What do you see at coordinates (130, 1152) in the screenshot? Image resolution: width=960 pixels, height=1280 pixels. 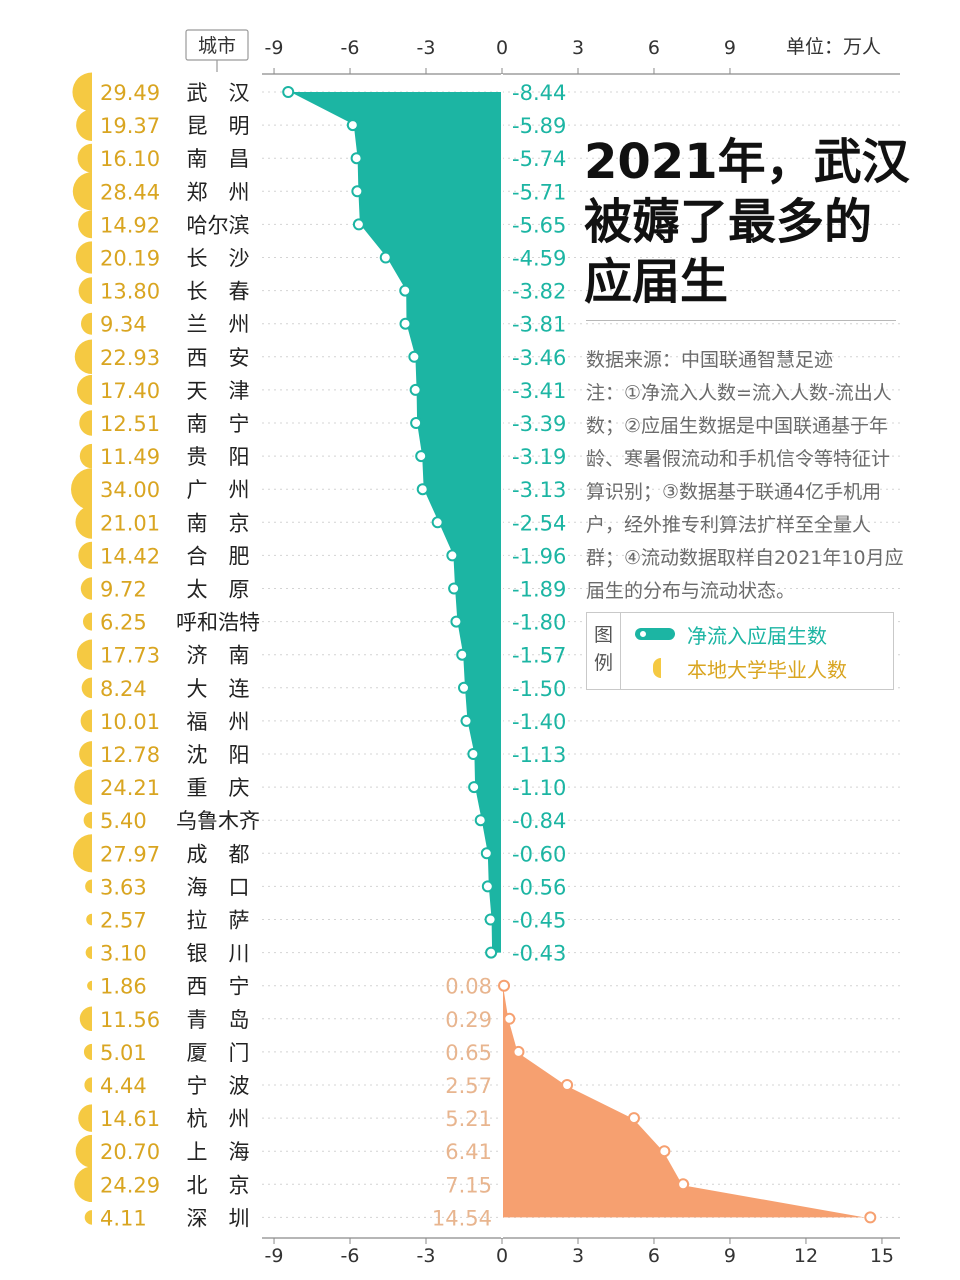 I see `graduates-label: 20.70` at bounding box center [130, 1152].